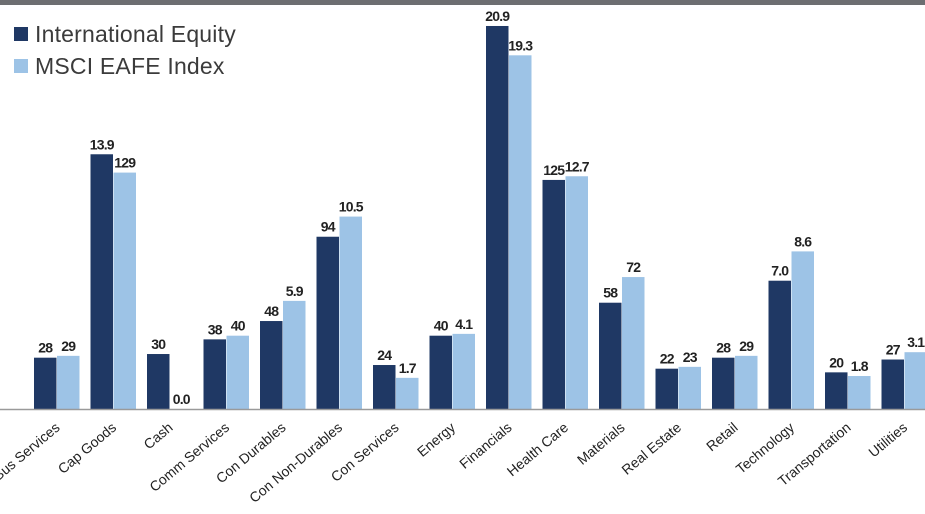  I want to click on bar-label-msci-eafe-index-con-durables: 5.9, so click(295, 291).